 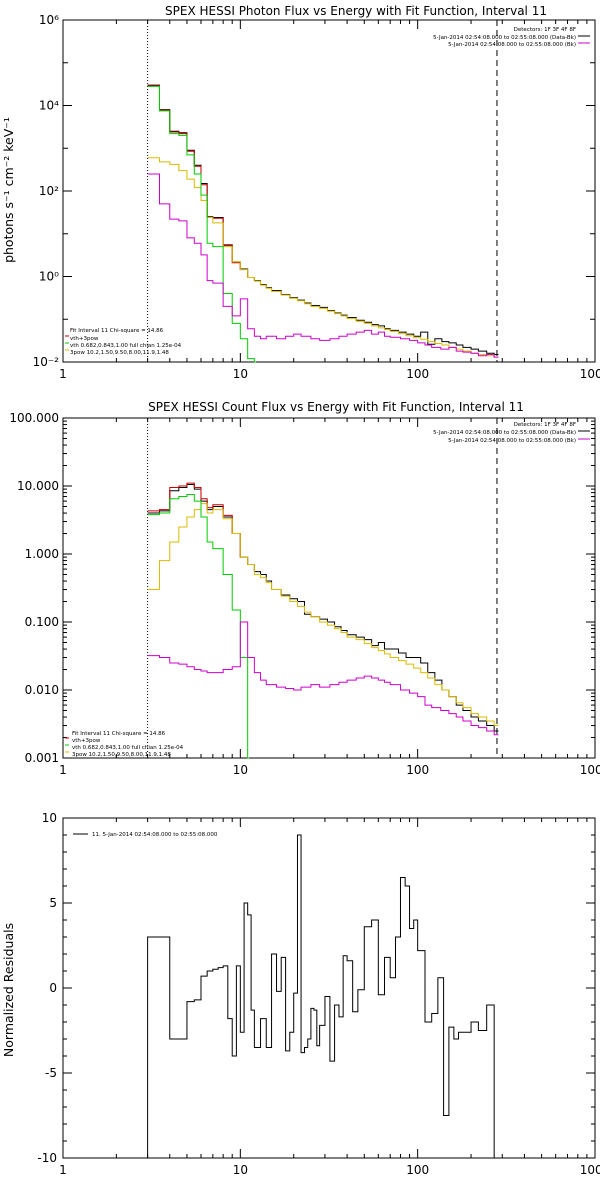 I want to click on y-tick-label: 0.100, so click(x=42, y=622).